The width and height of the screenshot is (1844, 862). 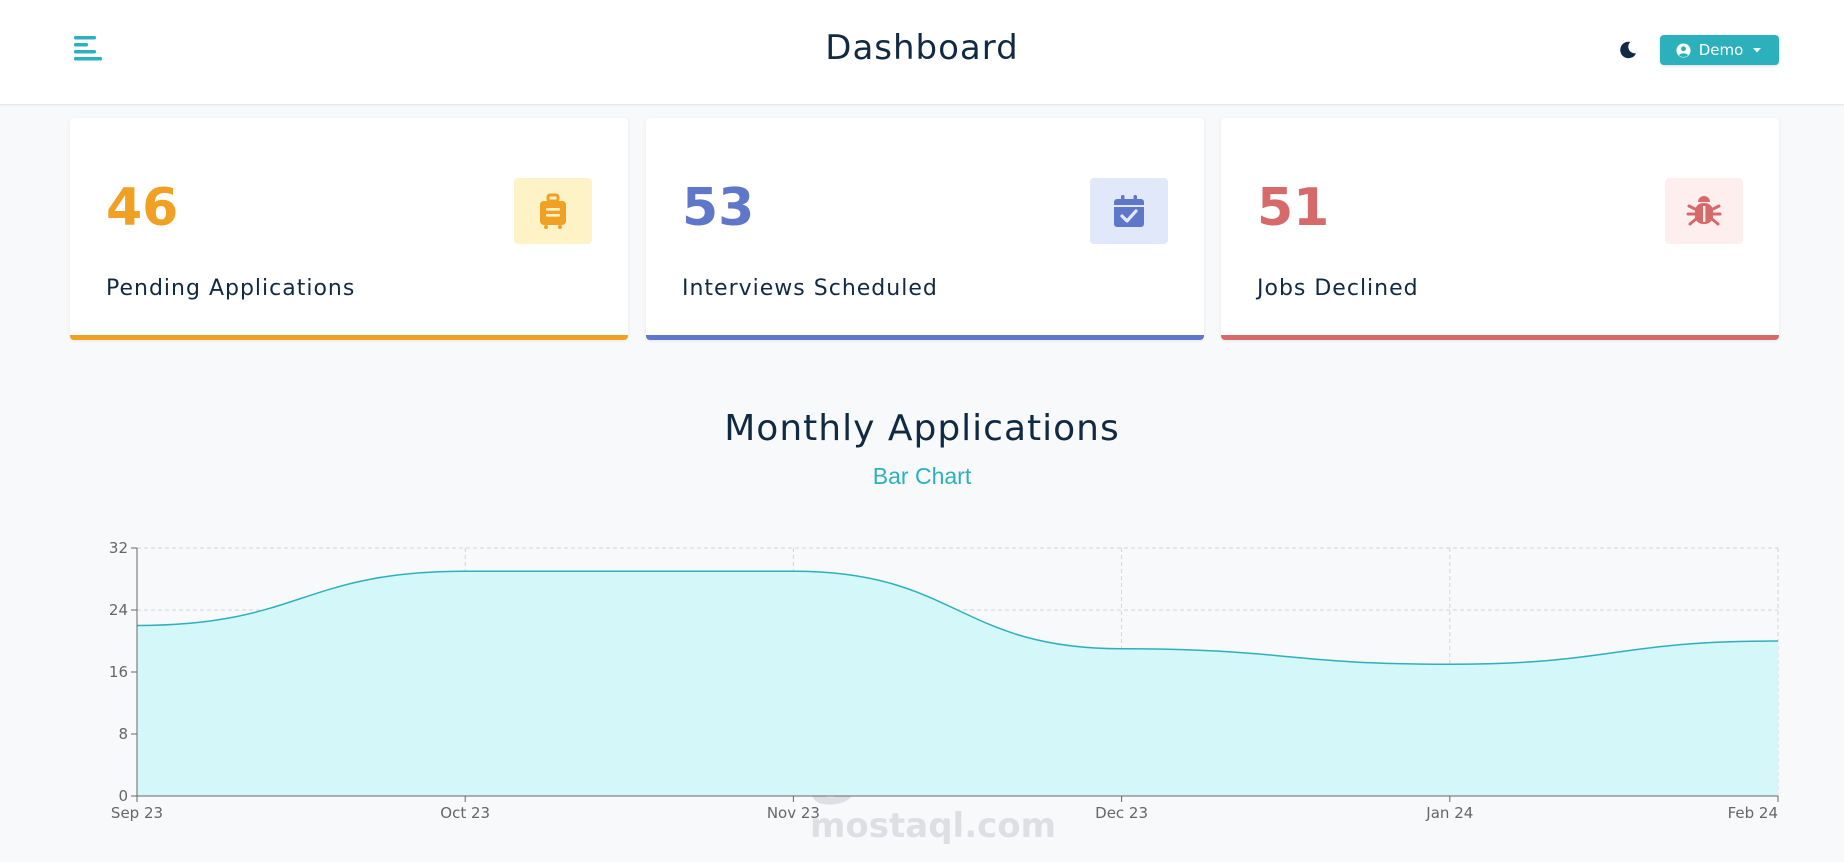 What do you see at coordinates (810, 288) in the screenshot?
I see `stat-label: Interviews Scheduled` at bounding box center [810, 288].